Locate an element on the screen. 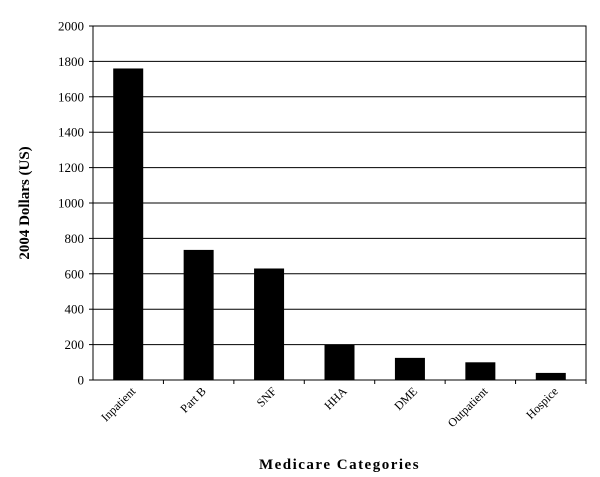 Image resolution: width=600 pixels, height=477 pixels. y-tick-label: 600 is located at coordinates (75, 273).